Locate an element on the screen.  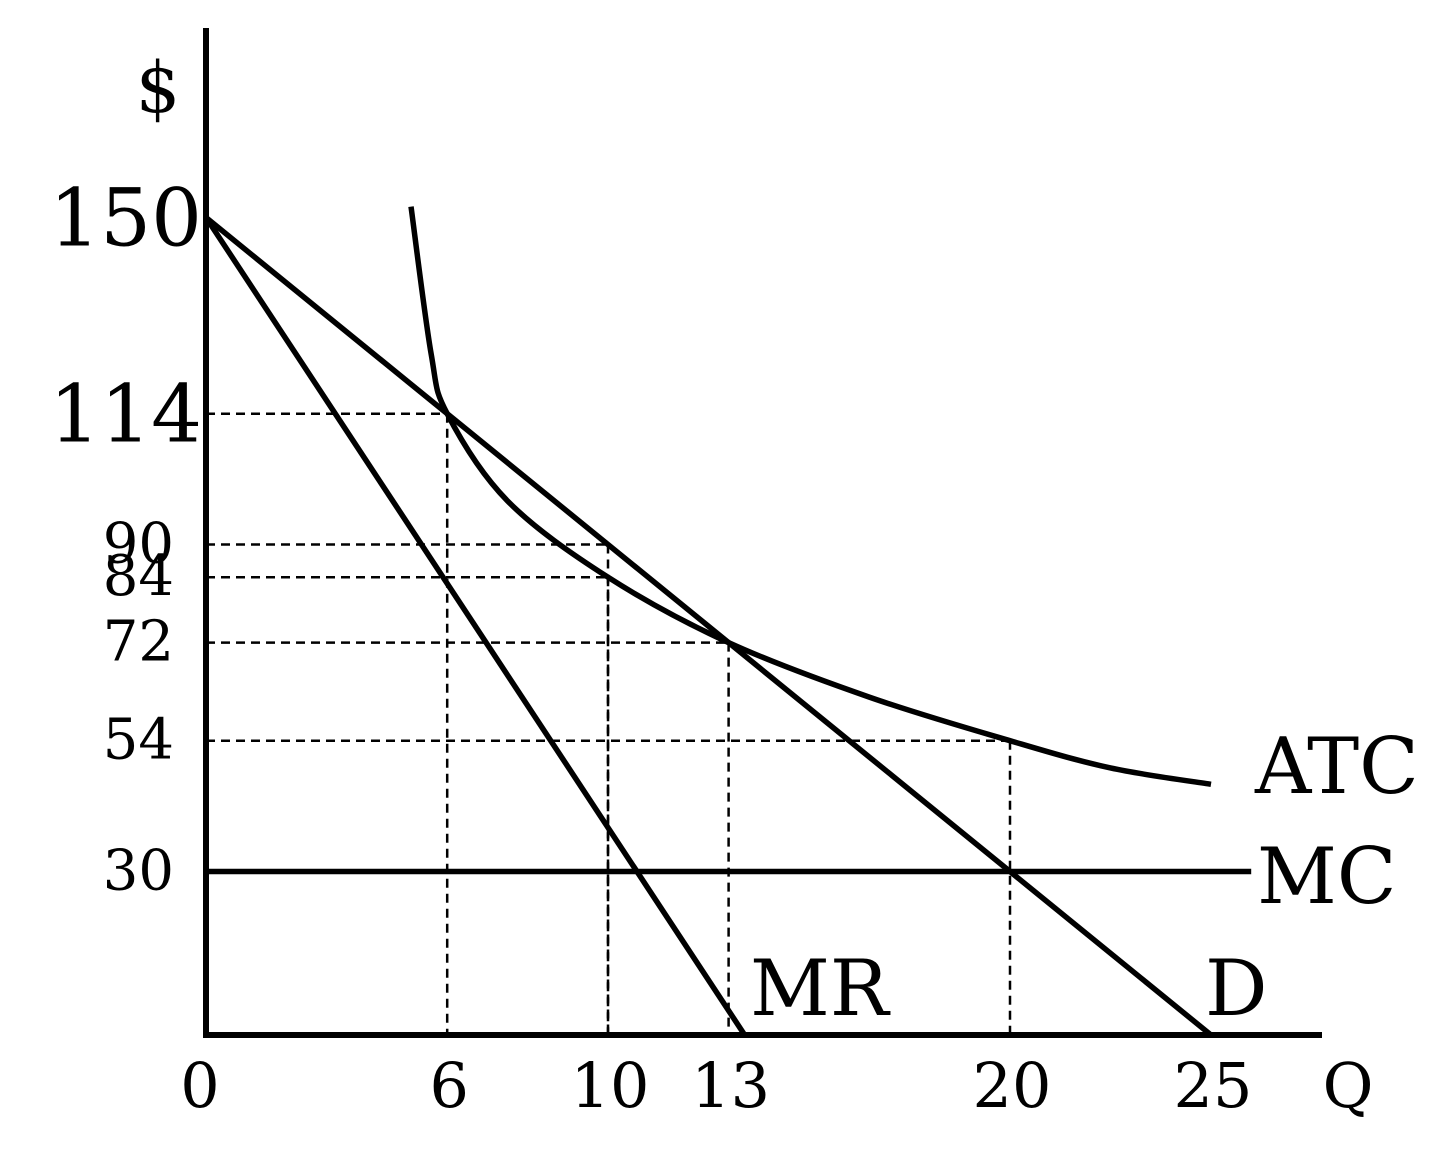
series-label-atc: ATC is located at coordinates (1336, 767).